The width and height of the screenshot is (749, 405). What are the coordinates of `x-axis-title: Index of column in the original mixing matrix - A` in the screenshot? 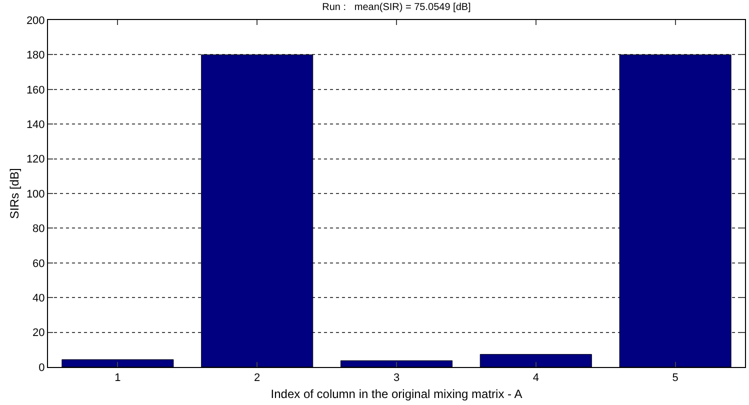 It's located at (396, 394).